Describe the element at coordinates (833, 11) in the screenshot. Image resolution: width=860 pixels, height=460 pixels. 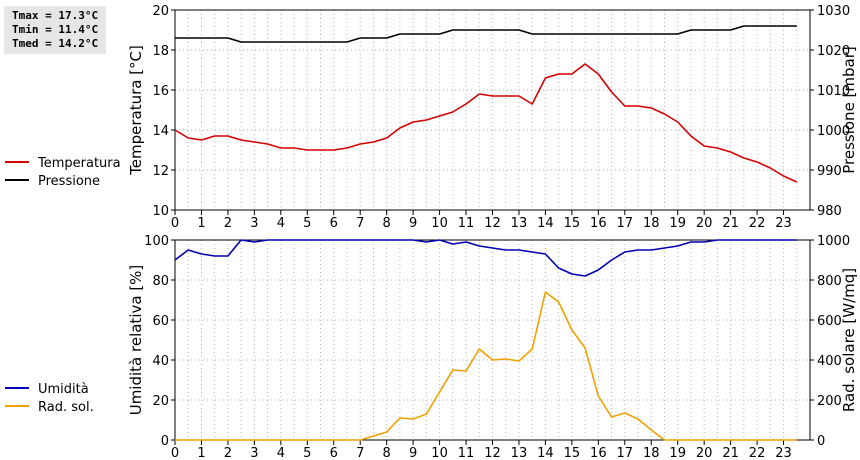
I see `y2-tick-label: 1030` at that location.